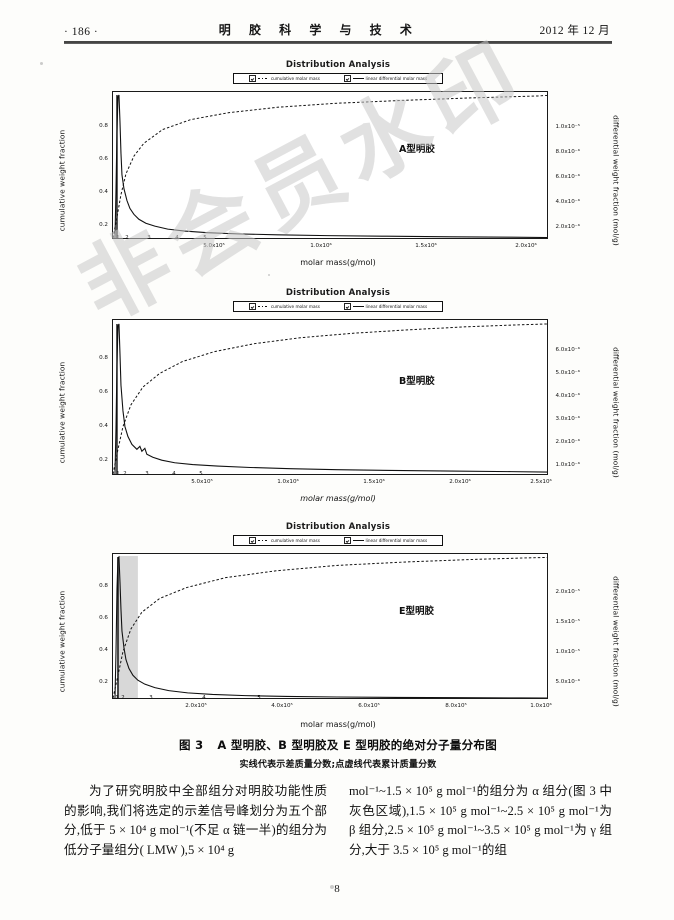 The height and width of the screenshot is (920, 674). Describe the element at coordinates (567, 152) in the screenshot. I see `y-tick-right: 8.0x10⁻⁶` at that location.